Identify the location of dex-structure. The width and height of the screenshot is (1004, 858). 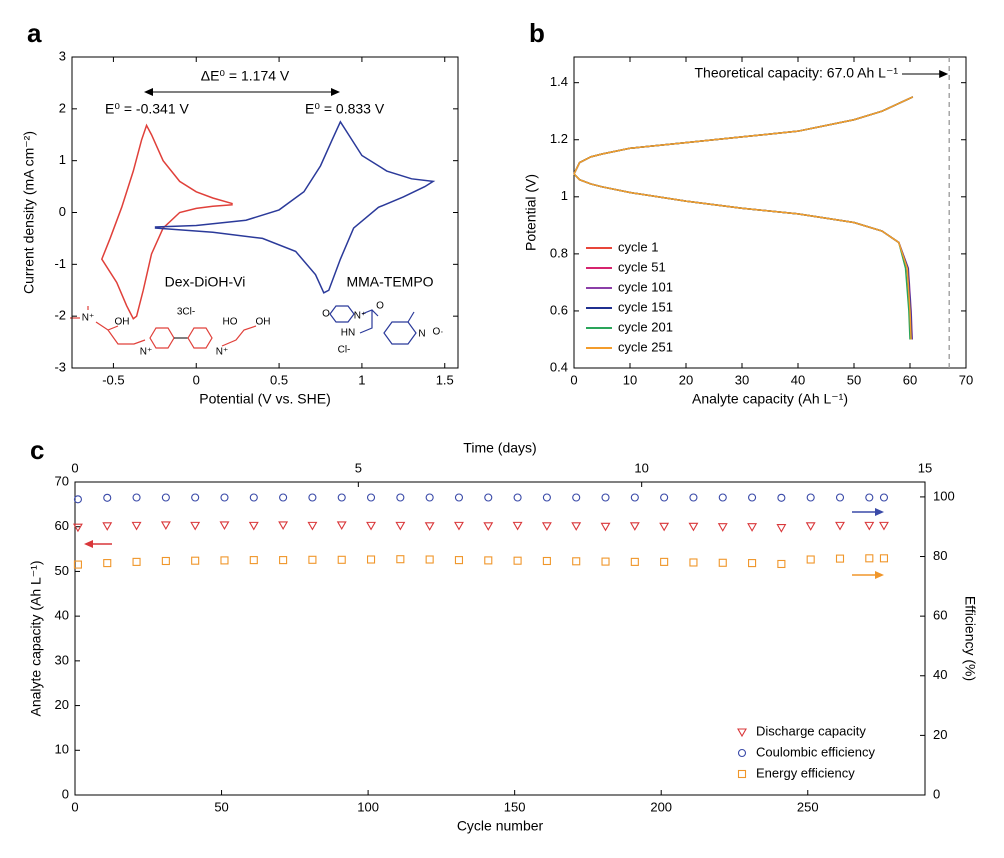
(163, 327).